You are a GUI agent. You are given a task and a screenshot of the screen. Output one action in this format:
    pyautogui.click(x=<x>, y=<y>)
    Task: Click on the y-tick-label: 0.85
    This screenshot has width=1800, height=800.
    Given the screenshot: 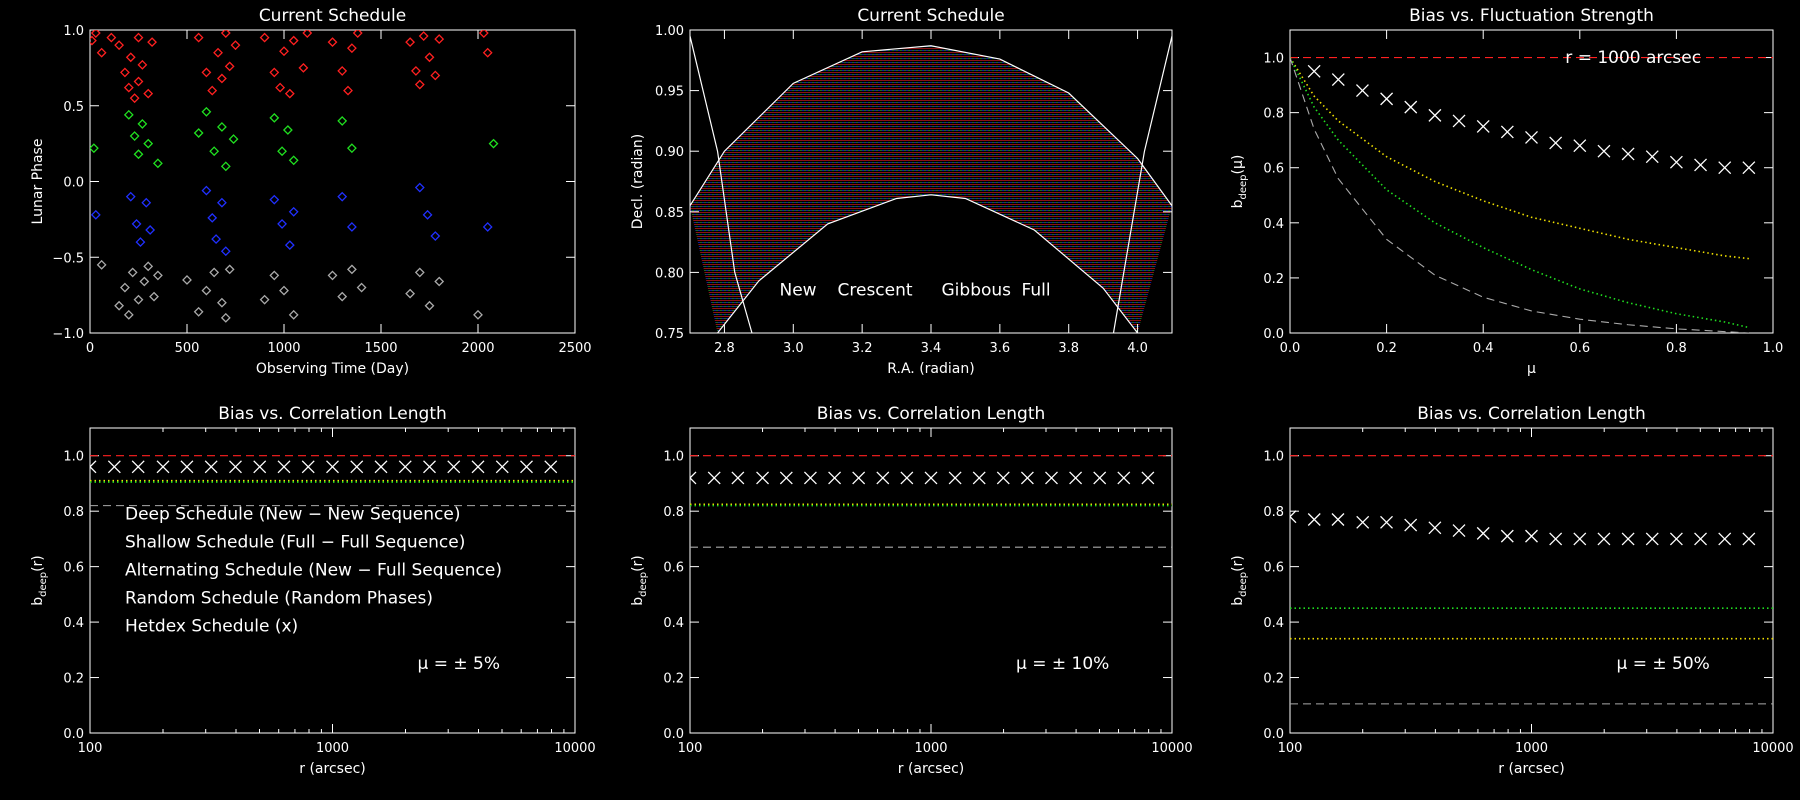 What is the action you would take?
    pyautogui.click(x=669, y=213)
    